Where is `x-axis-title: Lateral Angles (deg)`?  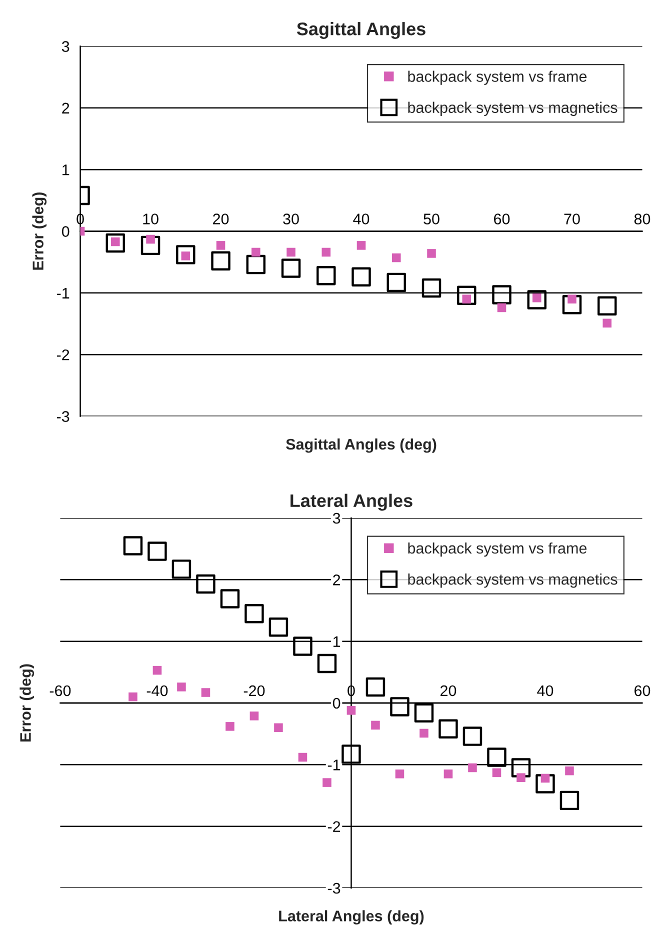
x-axis-title: Lateral Angles (deg) is located at coordinates (351, 917).